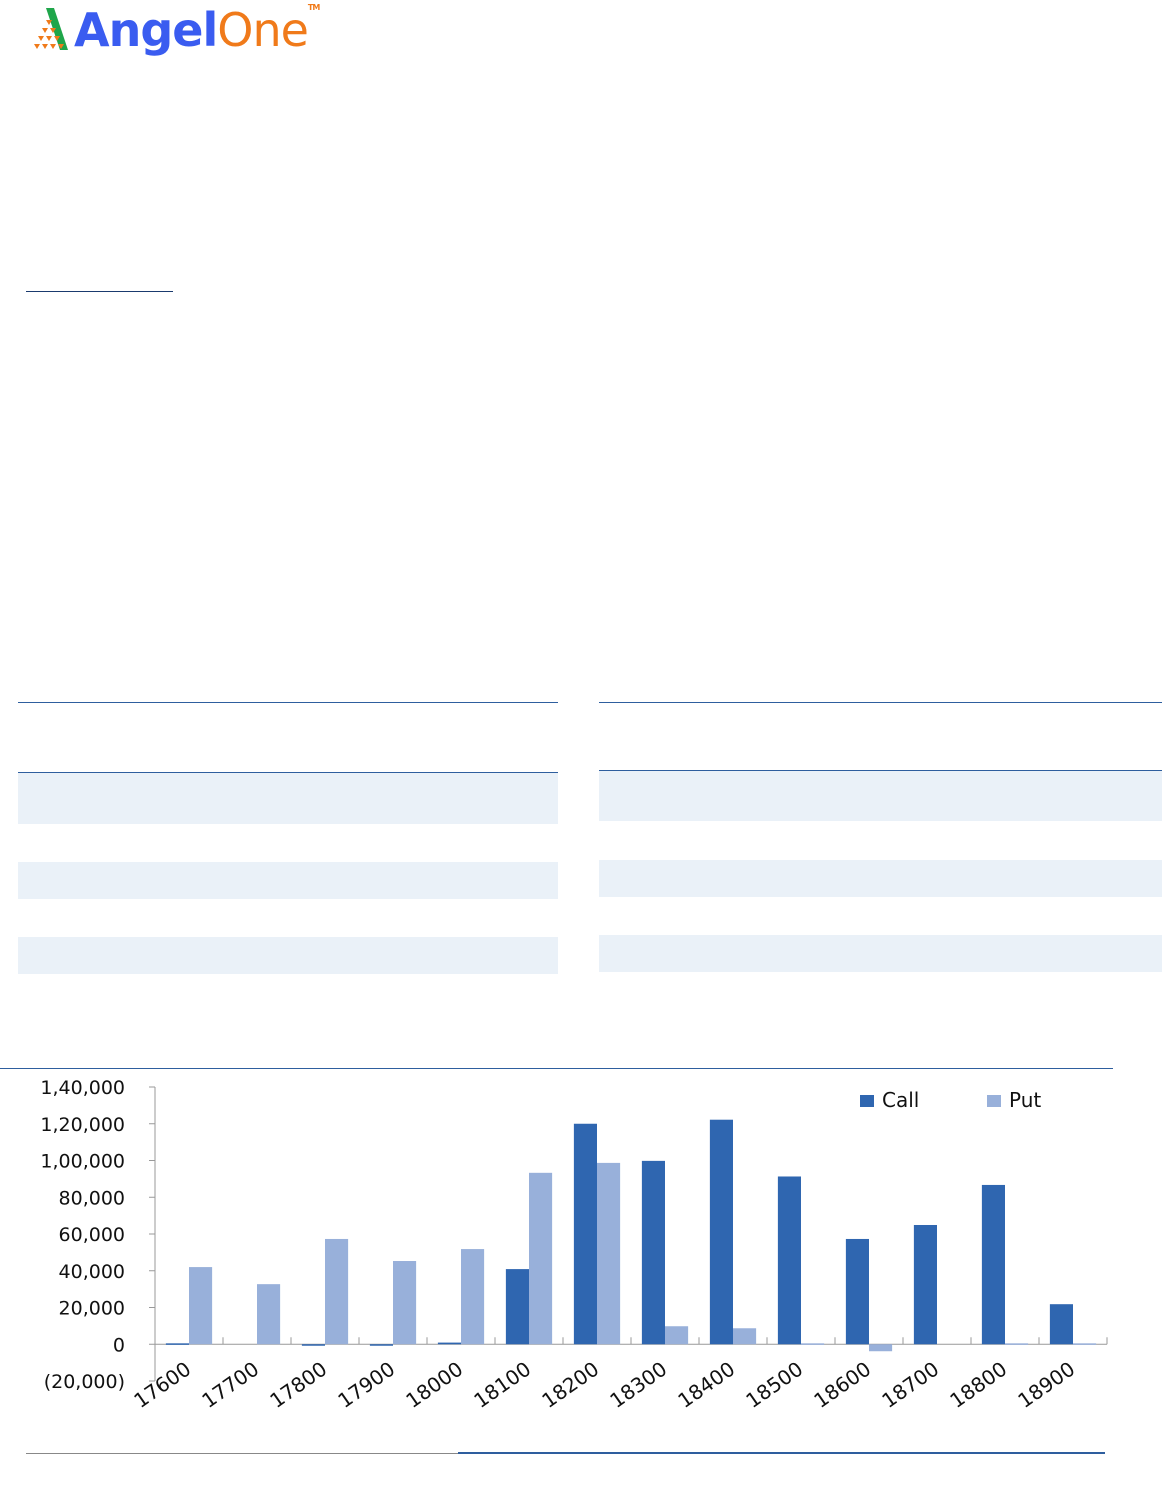 The height and width of the screenshot is (1494, 1162). Describe the element at coordinates (230, 1385) in the screenshot. I see `x-tick-label: 17700` at that location.